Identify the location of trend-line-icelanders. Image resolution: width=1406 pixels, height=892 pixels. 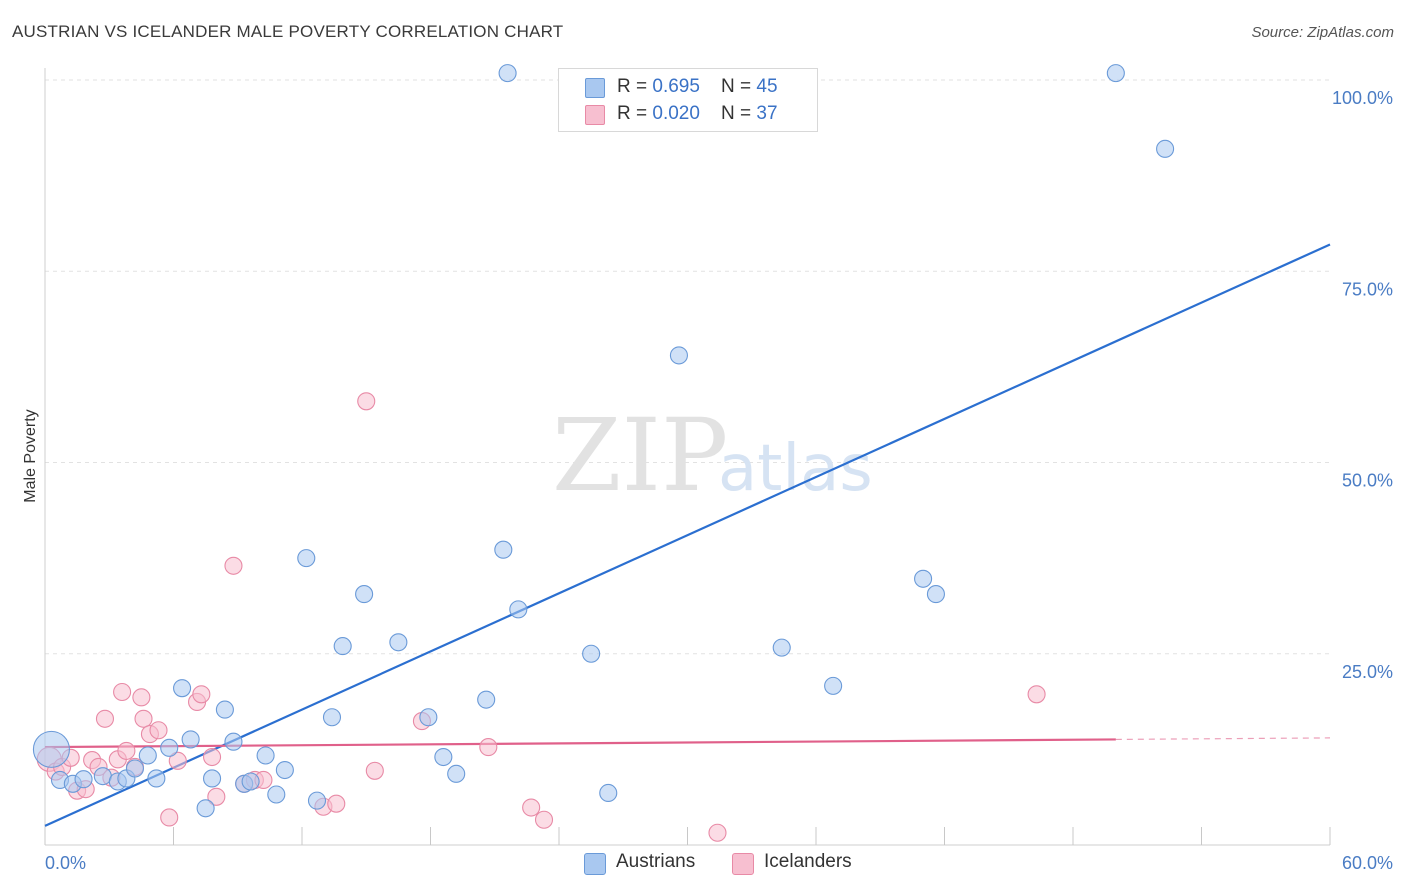
(580, 743).